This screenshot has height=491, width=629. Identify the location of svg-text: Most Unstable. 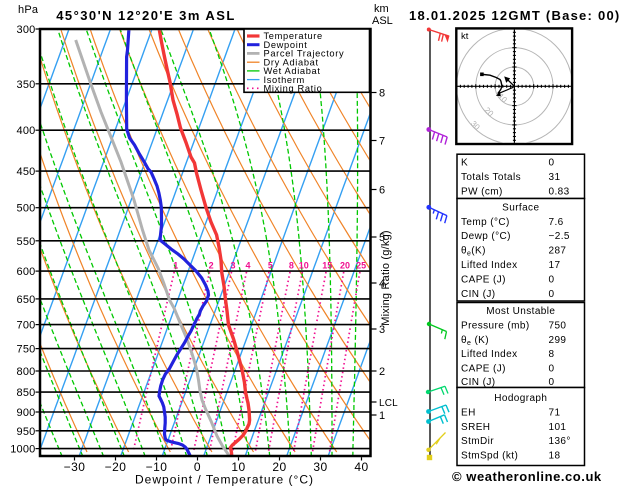
(520, 311).